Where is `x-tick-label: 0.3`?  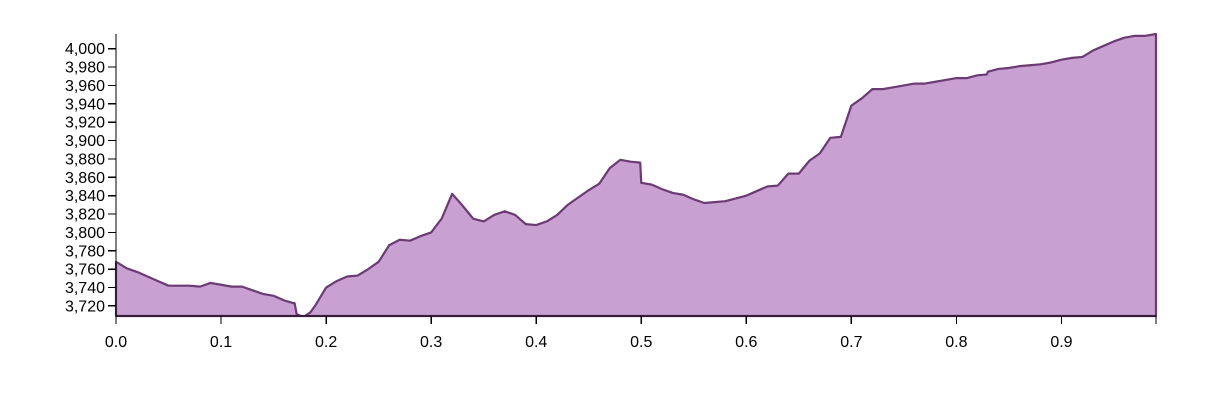
x-tick-label: 0.3 is located at coordinates (431, 342).